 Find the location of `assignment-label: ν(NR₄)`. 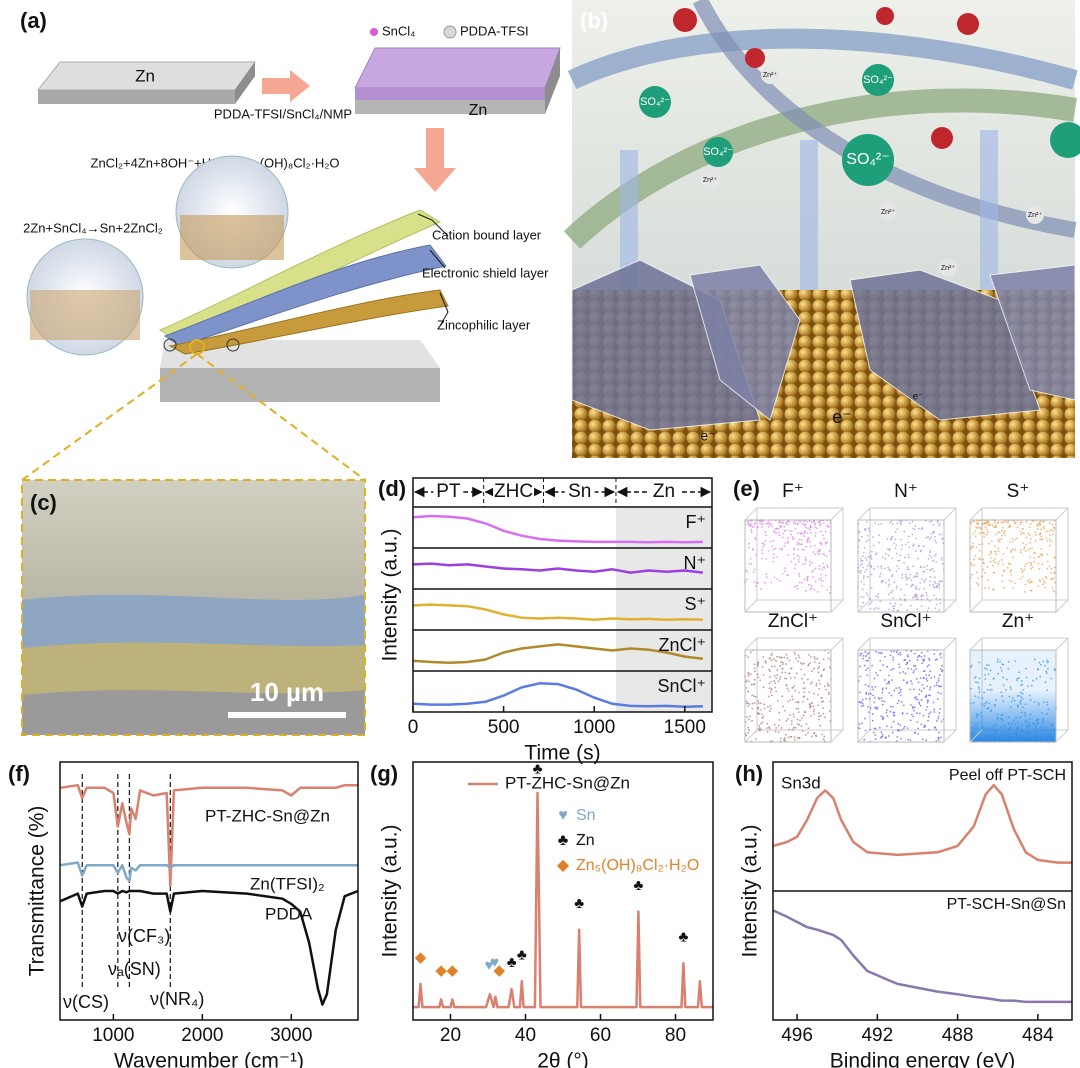

assignment-label: ν(NR₄) is located at coordinates (177, 999).